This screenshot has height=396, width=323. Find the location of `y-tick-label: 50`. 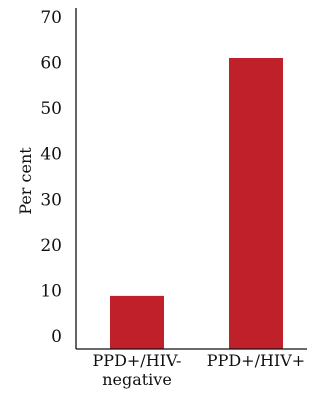

y-tick-label: 50 is located at coordinates (51, 109).